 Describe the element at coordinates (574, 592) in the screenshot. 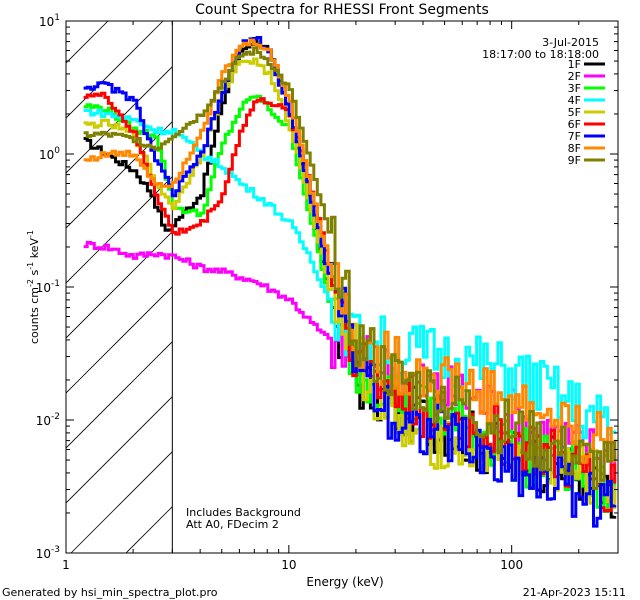

I see `footer-timestamp: 21-Apr-2023 15:11` at that location.